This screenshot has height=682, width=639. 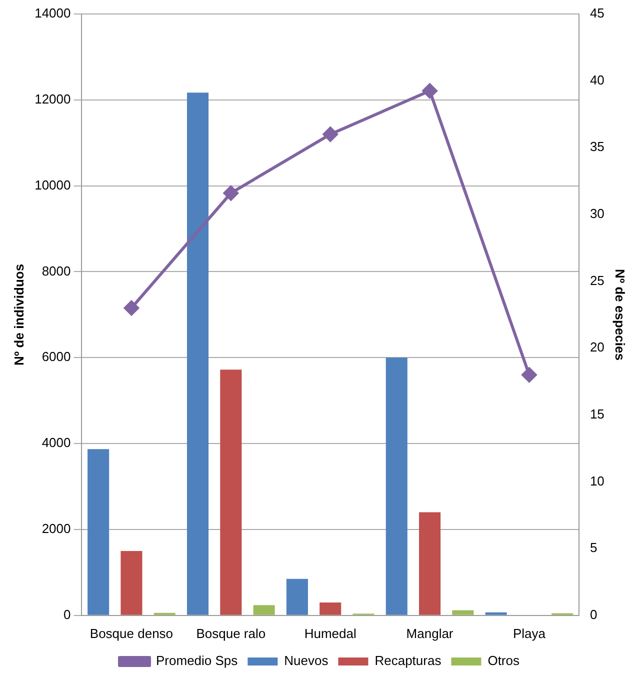 What do you see at coordinates (18, 315) in the screenshot?
I see `y-axis-title: Nº de individuos` at bounding box center [18, 315].